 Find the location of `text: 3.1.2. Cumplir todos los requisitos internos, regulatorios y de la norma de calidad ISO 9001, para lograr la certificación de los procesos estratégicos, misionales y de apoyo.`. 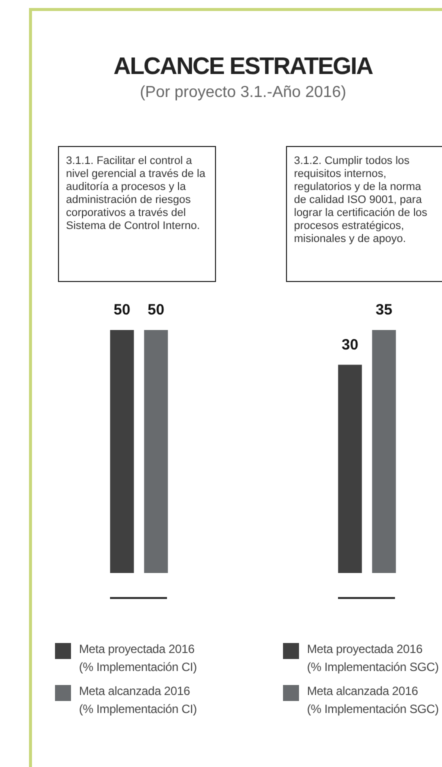

text: 3.1.2. Cumplir todos los requisitos internos, regulatorios y de la norma de calidad ISO 9001, para lograr la certificación de los procesos estratégicos, misionales y de apoyo. is located at coordinates (364, 214).